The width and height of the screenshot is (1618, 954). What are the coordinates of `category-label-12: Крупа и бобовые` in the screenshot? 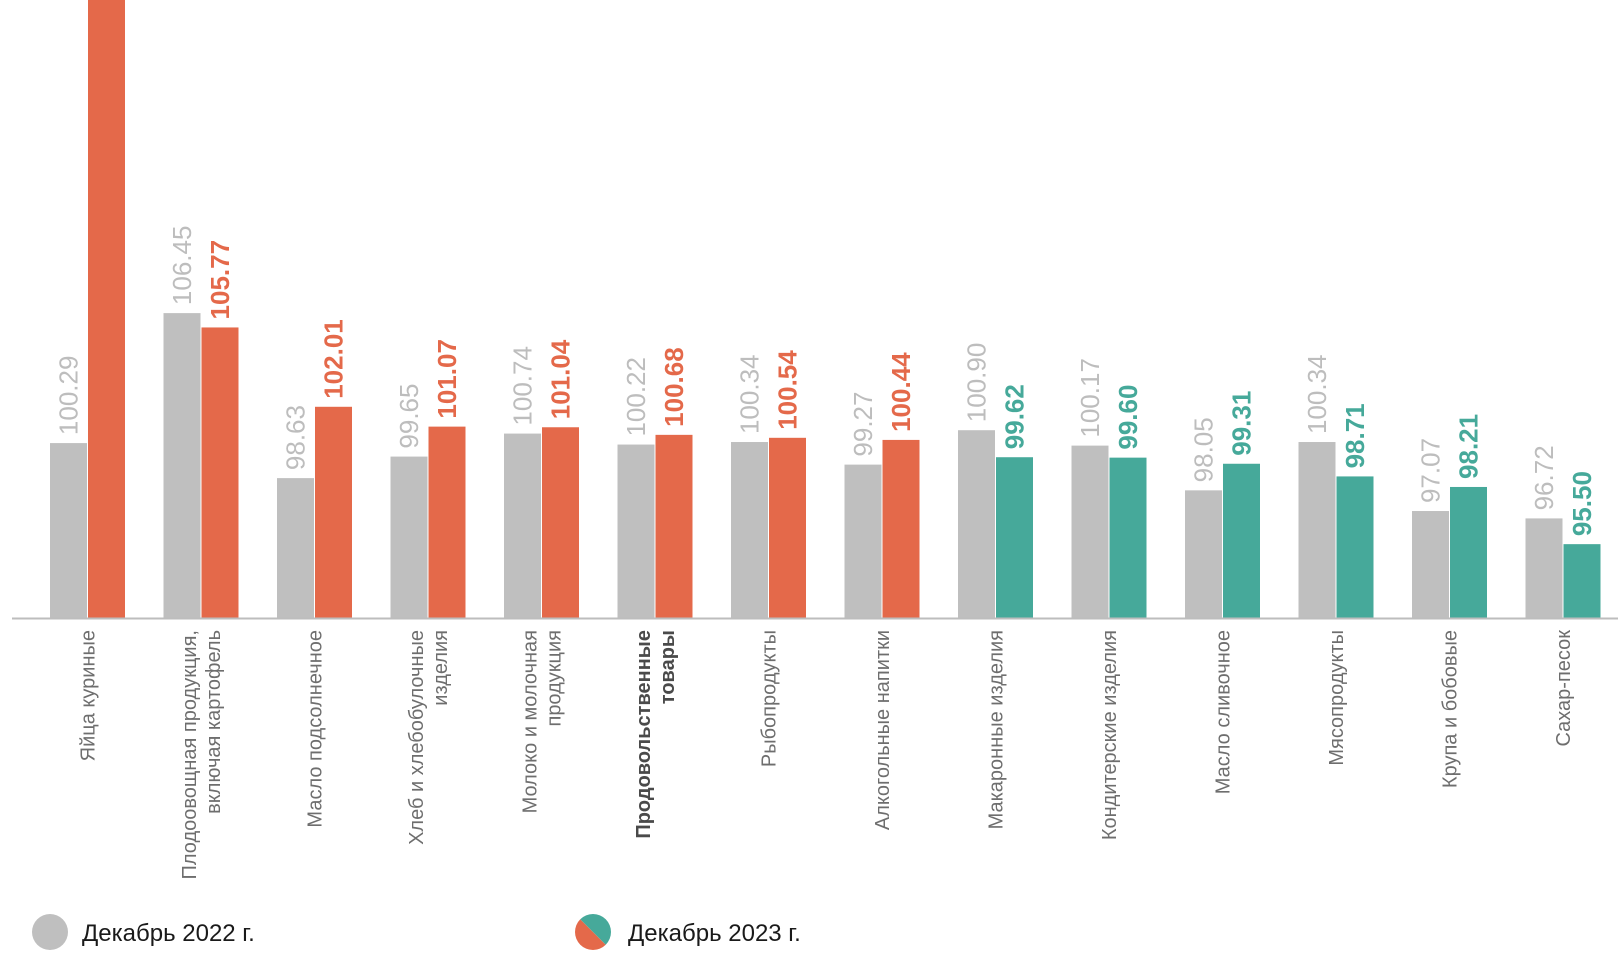 It's located at (1451, 709).